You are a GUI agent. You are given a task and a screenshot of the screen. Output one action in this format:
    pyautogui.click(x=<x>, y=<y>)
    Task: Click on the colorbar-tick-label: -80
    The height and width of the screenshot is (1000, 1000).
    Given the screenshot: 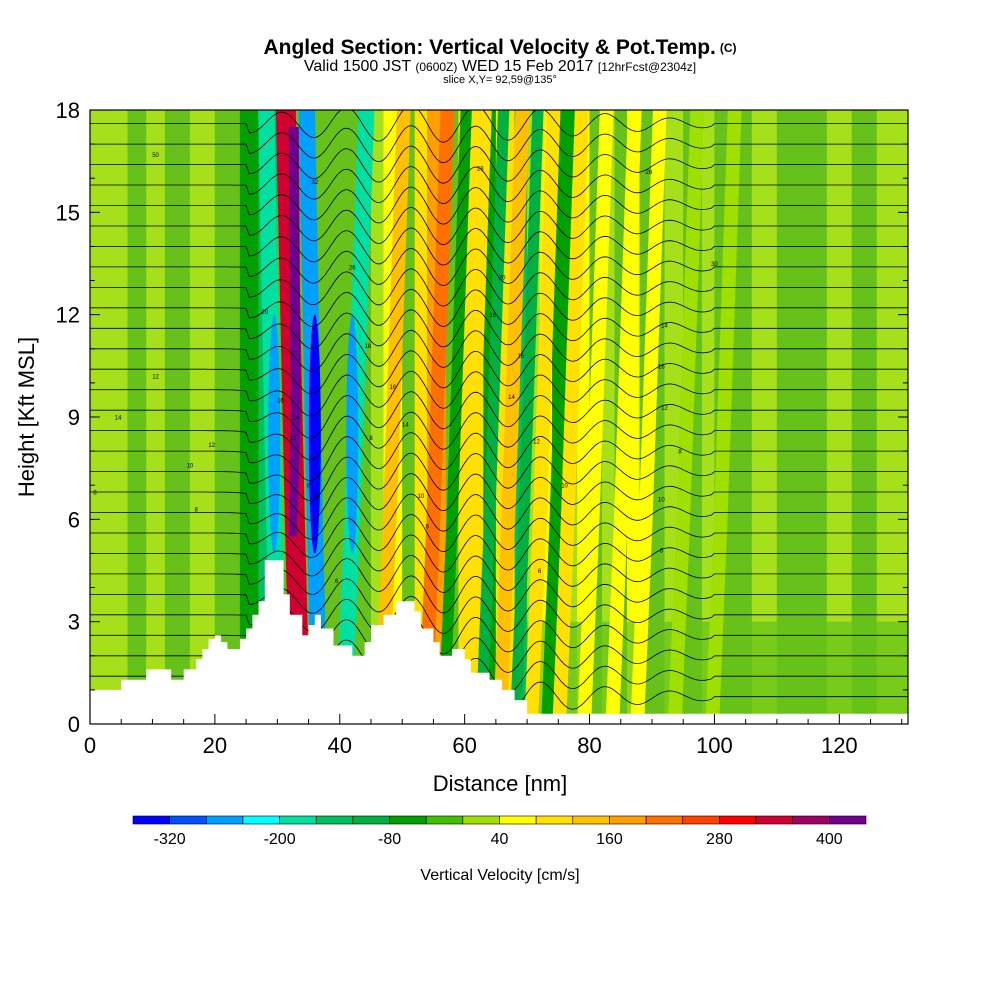 What is the action you would take?
    pyautogui.click(x=389, y=839)
    